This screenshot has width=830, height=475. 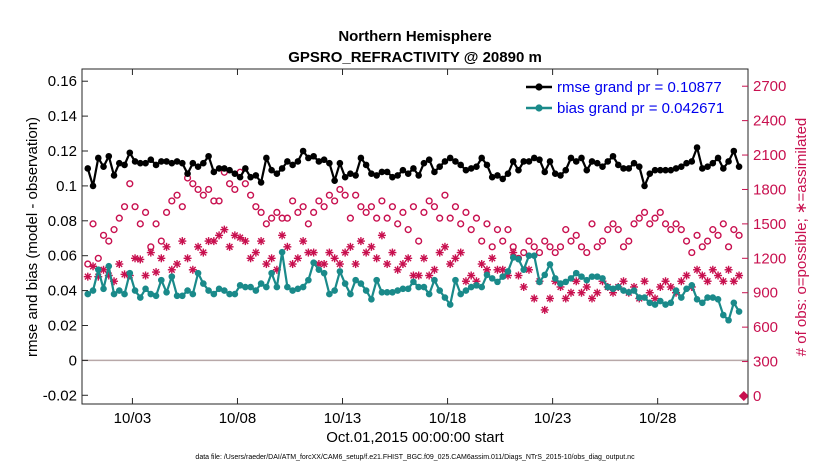 What do you see at coordinates (62, 291) in the screenshot?
I see `y-tick-label: 0.04` at bounding box center [62, 291].